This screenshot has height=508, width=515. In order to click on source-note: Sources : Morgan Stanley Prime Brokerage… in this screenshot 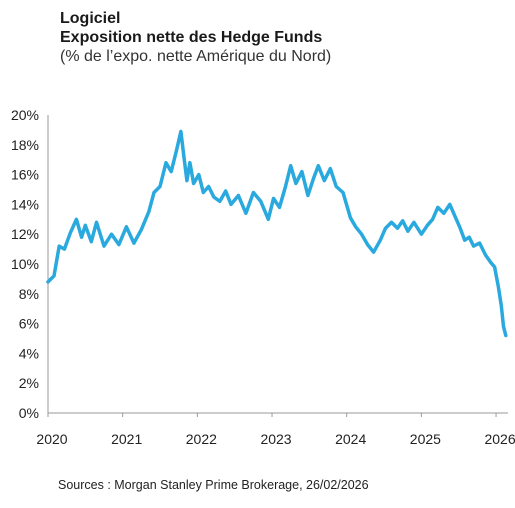, I will do `click(213, 485)`.